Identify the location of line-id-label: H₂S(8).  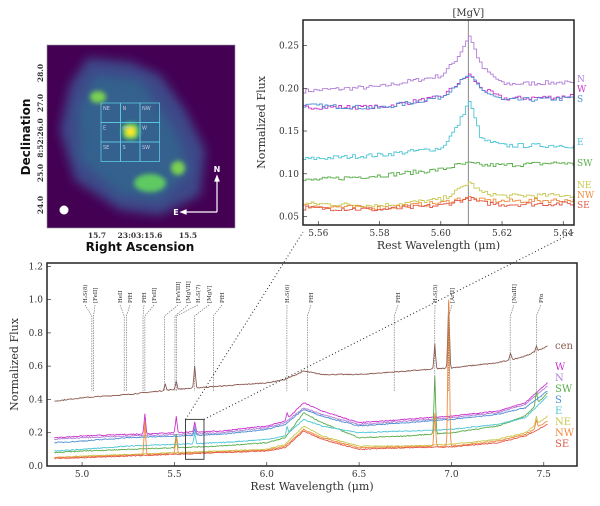
(85, 293).